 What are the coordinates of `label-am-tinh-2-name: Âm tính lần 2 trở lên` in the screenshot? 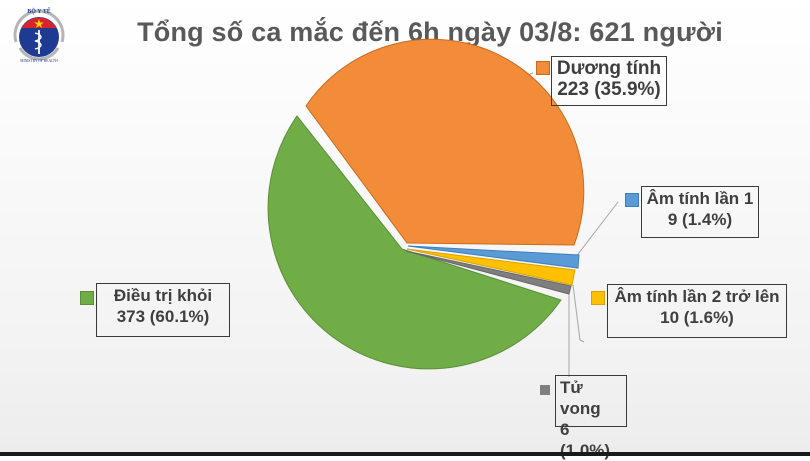 It's located at (697, 296).